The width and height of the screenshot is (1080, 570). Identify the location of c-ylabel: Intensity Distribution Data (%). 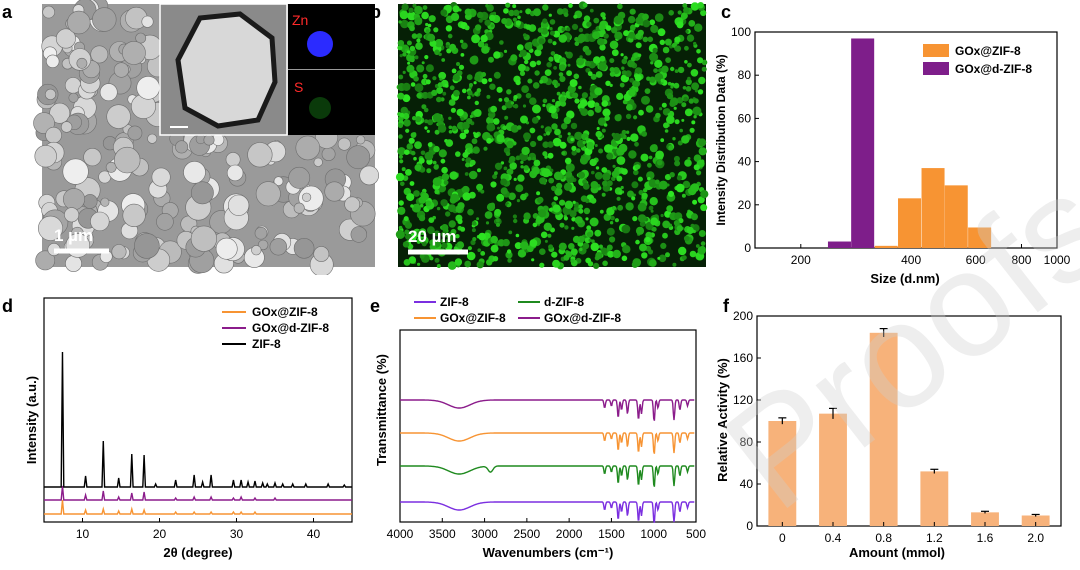
(721, 139).